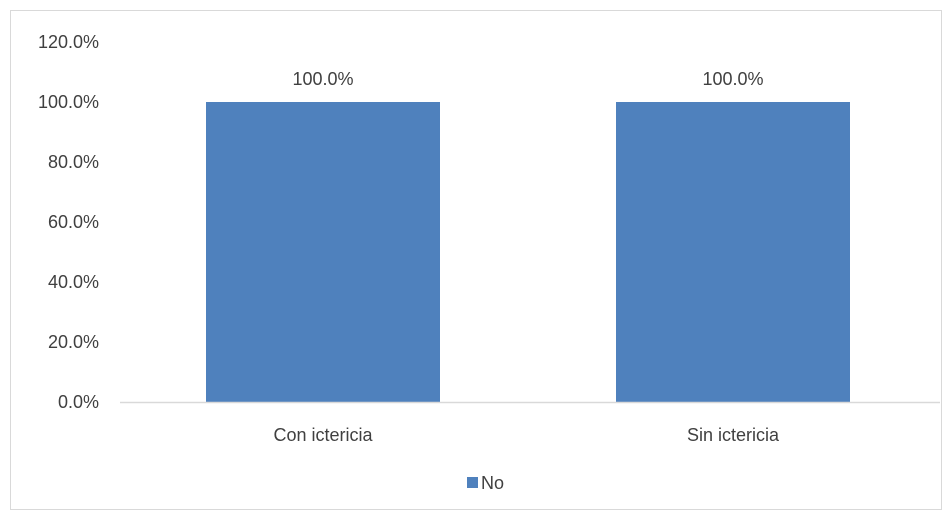  What do you see at coordinates (78, 402) in the screenshot?
I see `y-tick-label: 0.0%` at bounding box center [78, 402].